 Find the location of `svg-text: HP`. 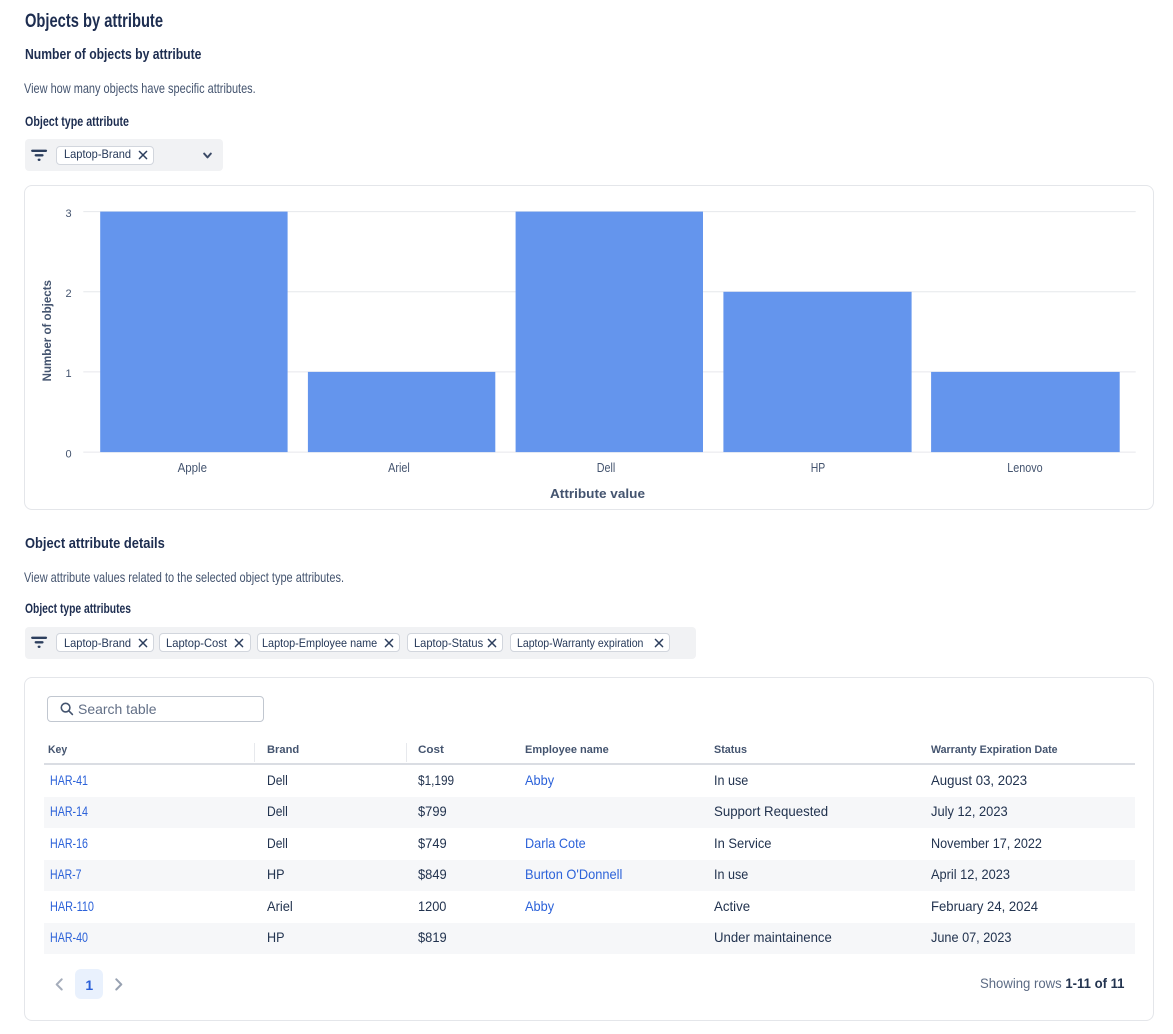

svg-text: HP is located at coordinates (818, 467).